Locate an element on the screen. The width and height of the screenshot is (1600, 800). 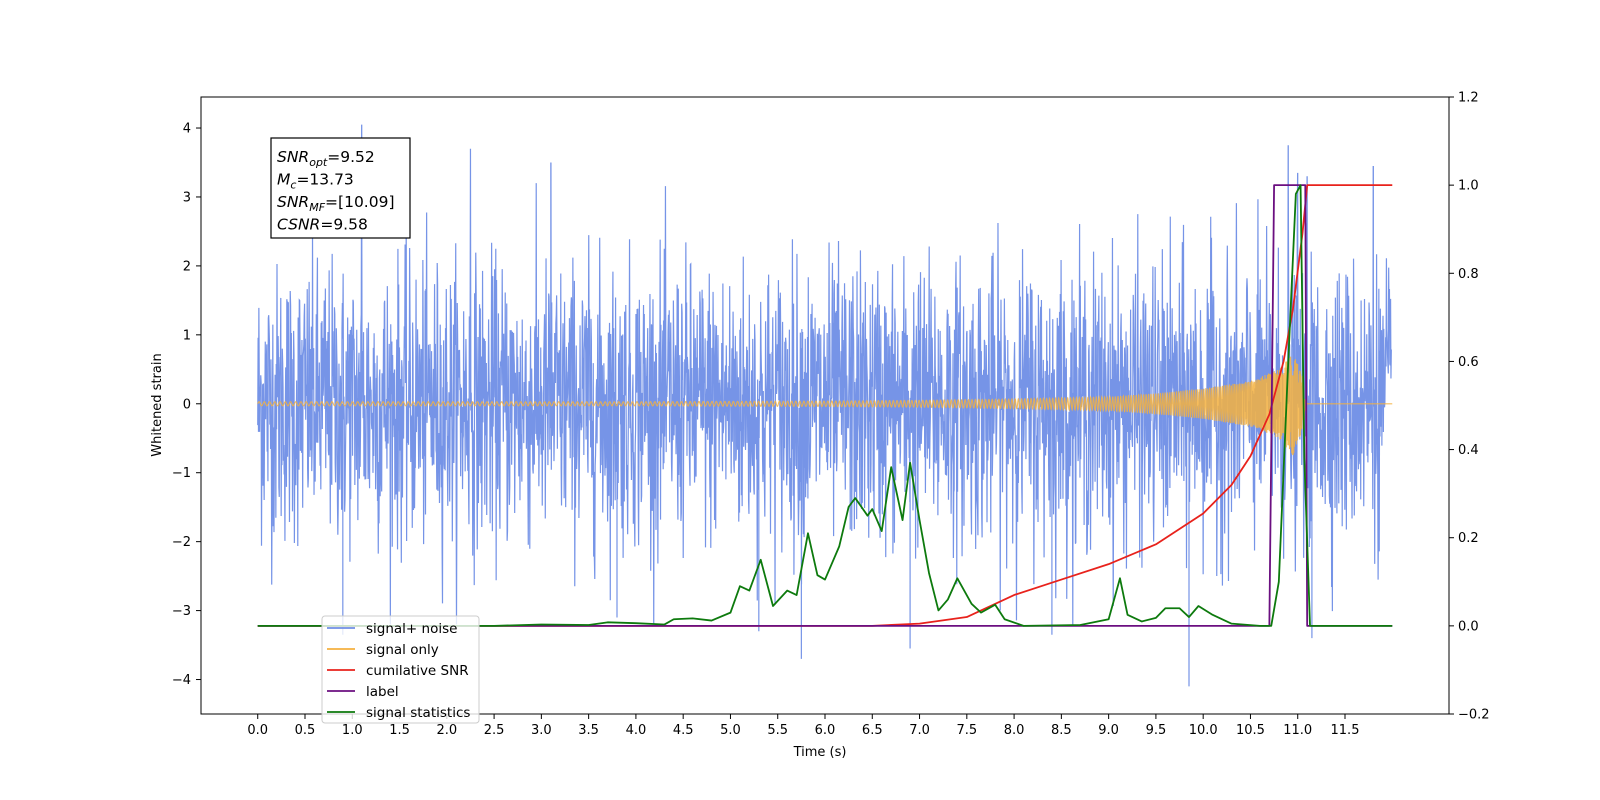
y-right-tick-label: 0.4 is located at coordinates (1468, 450).